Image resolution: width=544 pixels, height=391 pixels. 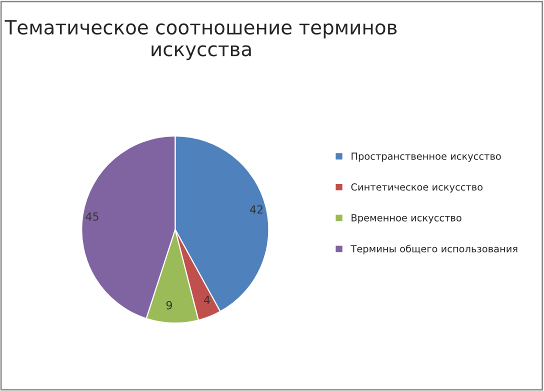 I want to click on legend-label: Временное искусство, so click(x=407, y=219).